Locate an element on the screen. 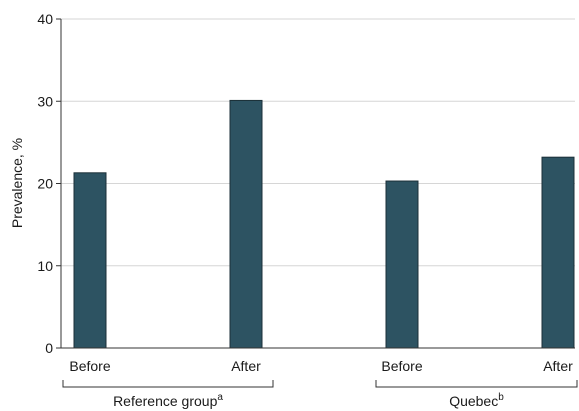  group-label: Reference groupa is located at coordinates (168, 400).